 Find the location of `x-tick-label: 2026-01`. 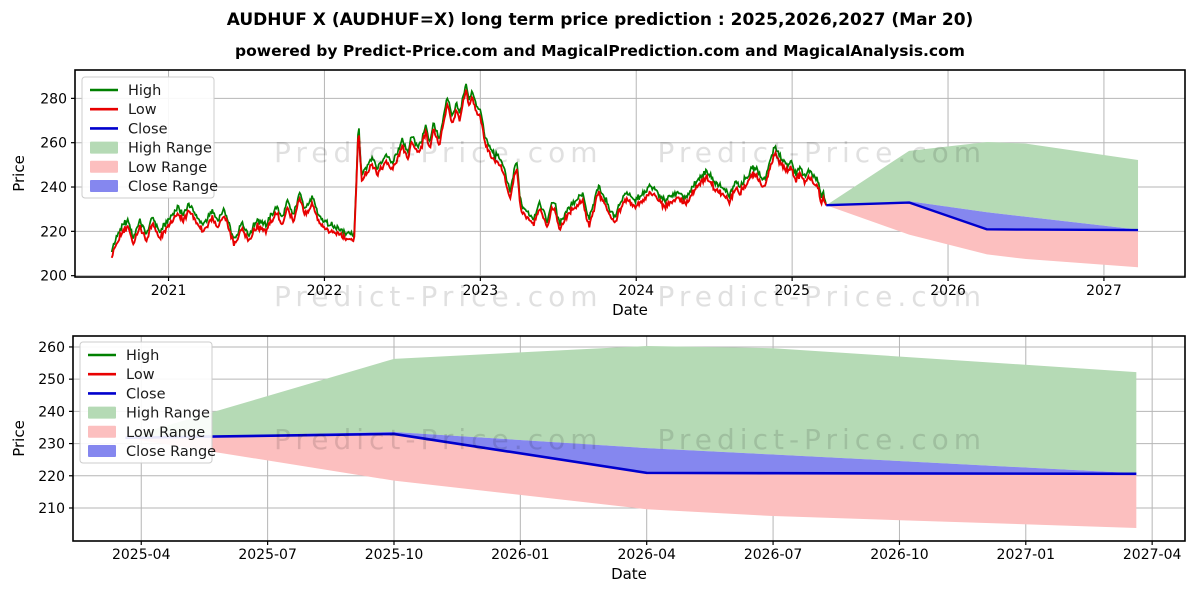

x-tick-label: 2026-01 is located at coordinates (520, 555).